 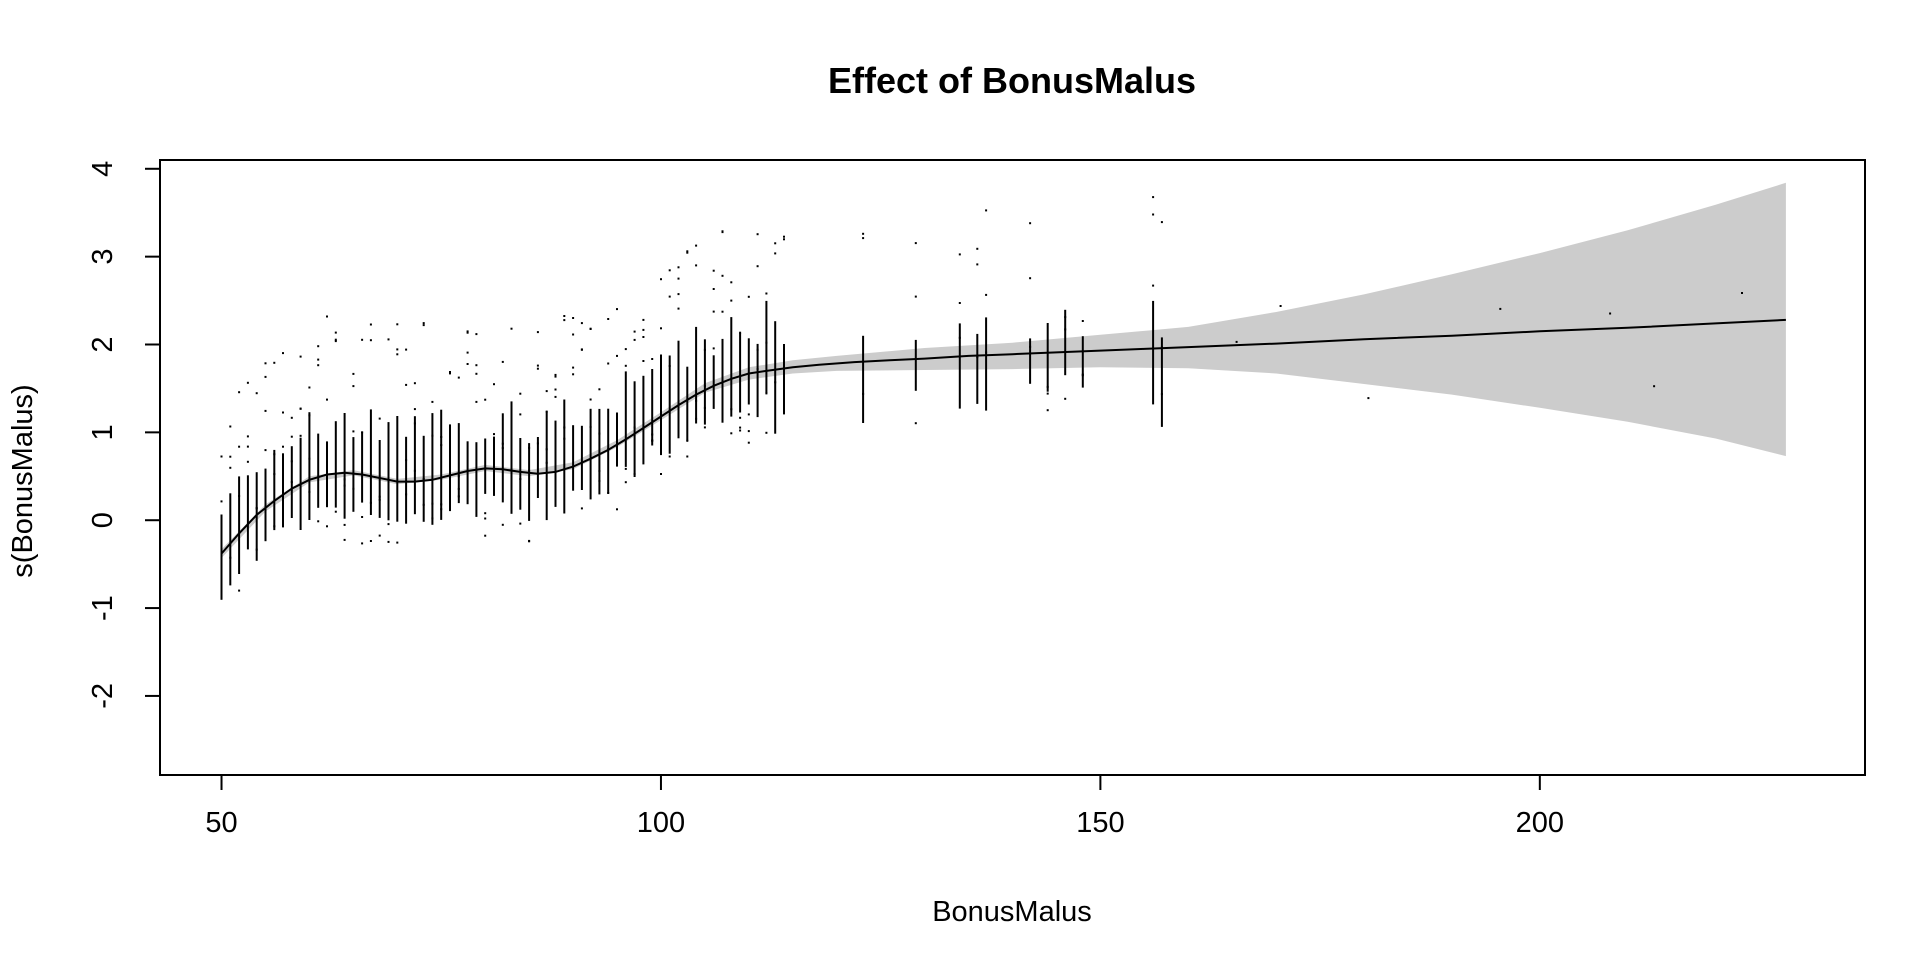 What do you see at coordinates (123, 435) in the screenshot?
I see `y-axis: -2 -1 0 1 2 3 4` at bounding box center [123, 435].